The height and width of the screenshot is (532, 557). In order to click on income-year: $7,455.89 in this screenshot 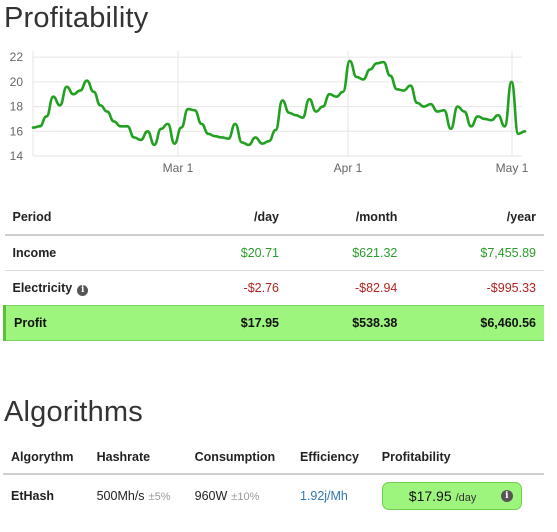, I will do `click(474, 252)`.